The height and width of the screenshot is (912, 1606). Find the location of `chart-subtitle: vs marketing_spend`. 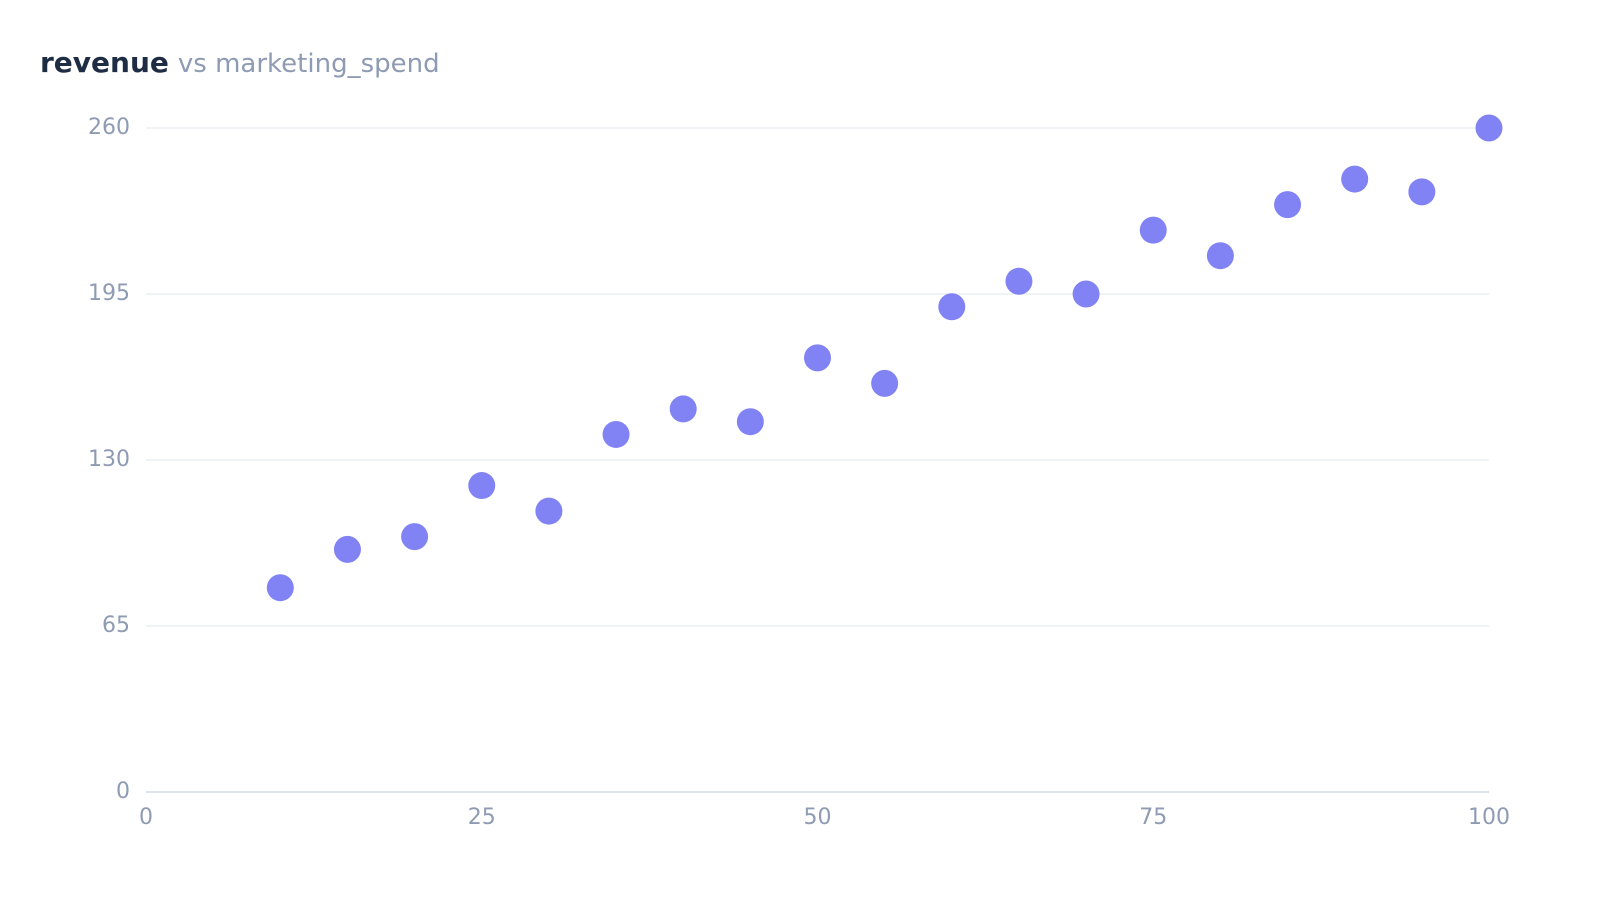

chart-subtitle: vs marketing_spend is located at coordinates (309, 64).